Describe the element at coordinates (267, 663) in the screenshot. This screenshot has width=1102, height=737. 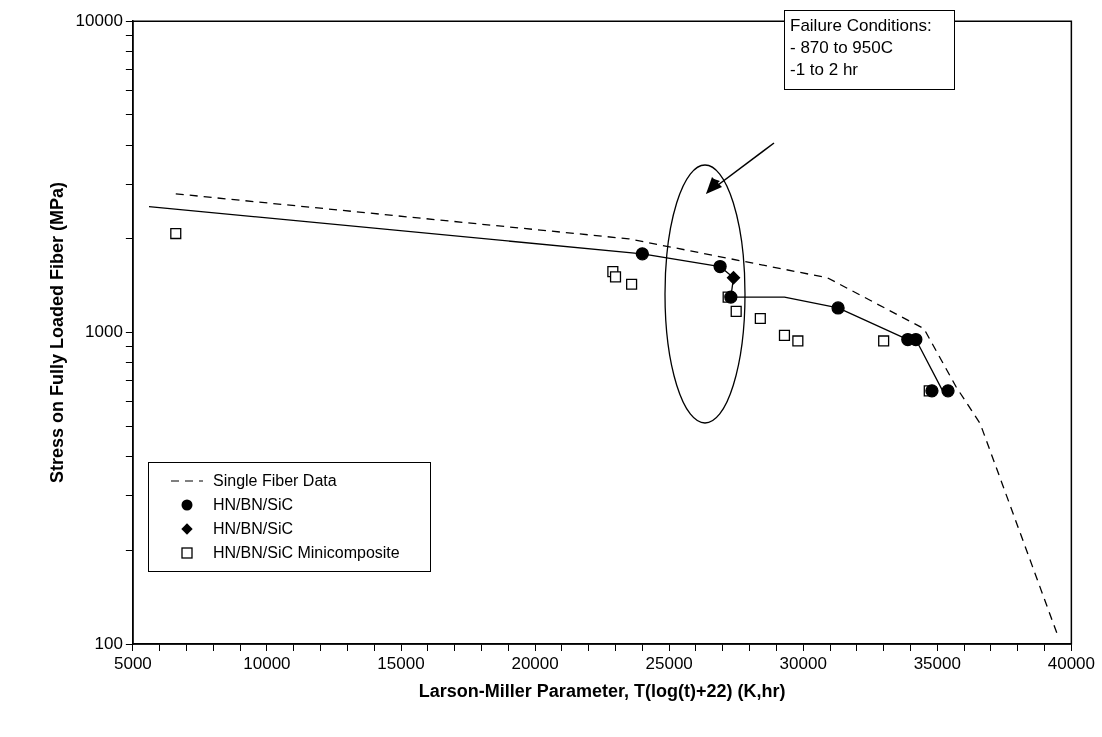
I see `x-tick-label: 10000` at that location.